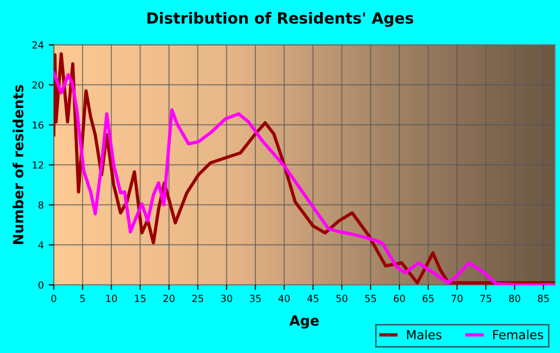 The image size is (560, 353). What do you see at coordinates (198, 298) in the screenshot?
I see `x-tick-label: 25` at bounding box center [198, 298].